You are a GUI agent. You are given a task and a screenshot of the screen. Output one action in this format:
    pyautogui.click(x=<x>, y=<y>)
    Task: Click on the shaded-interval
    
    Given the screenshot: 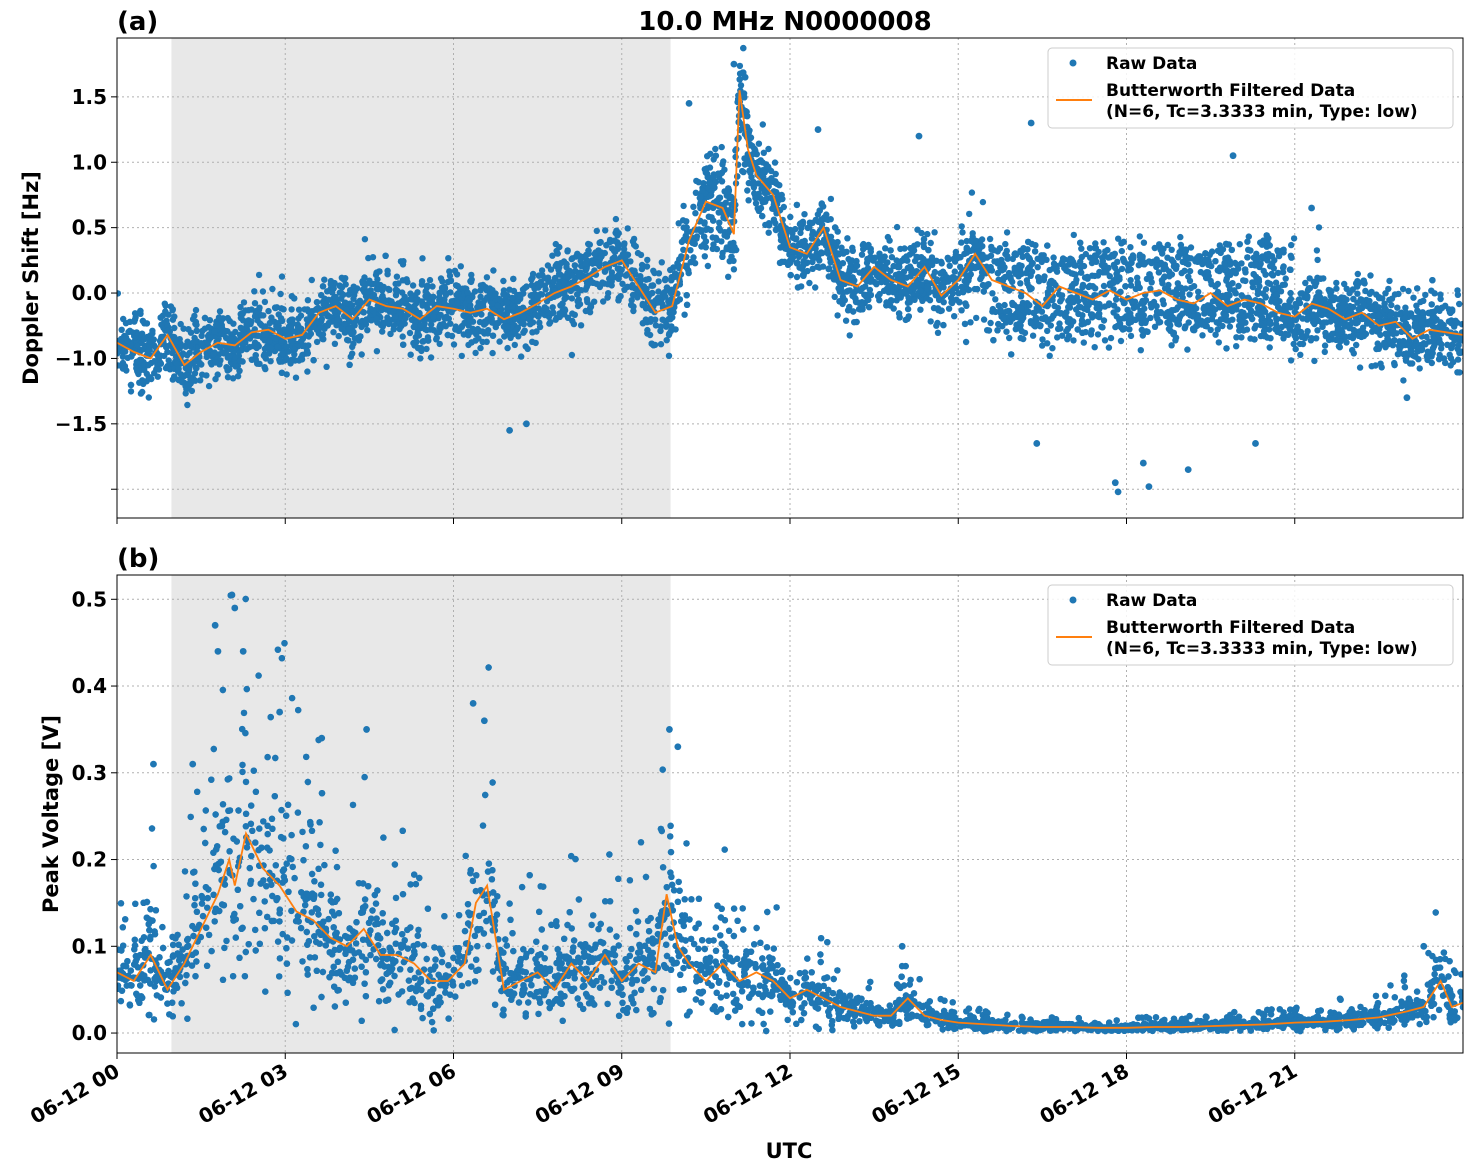 What is the action you would take?
    pyautogui.click(x=421, y=278)
    